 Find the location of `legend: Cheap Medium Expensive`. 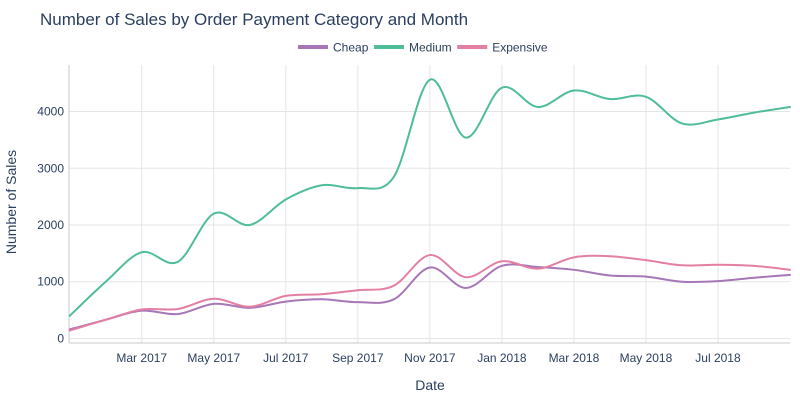

legend: Cheap Medium Expensive is located at coordinates (423, 48).